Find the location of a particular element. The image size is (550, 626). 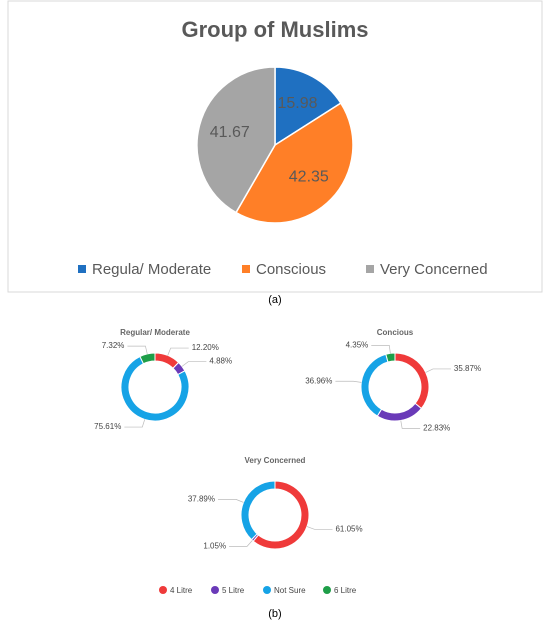

data-label: 7.32% is located at coordinates (113, 345).